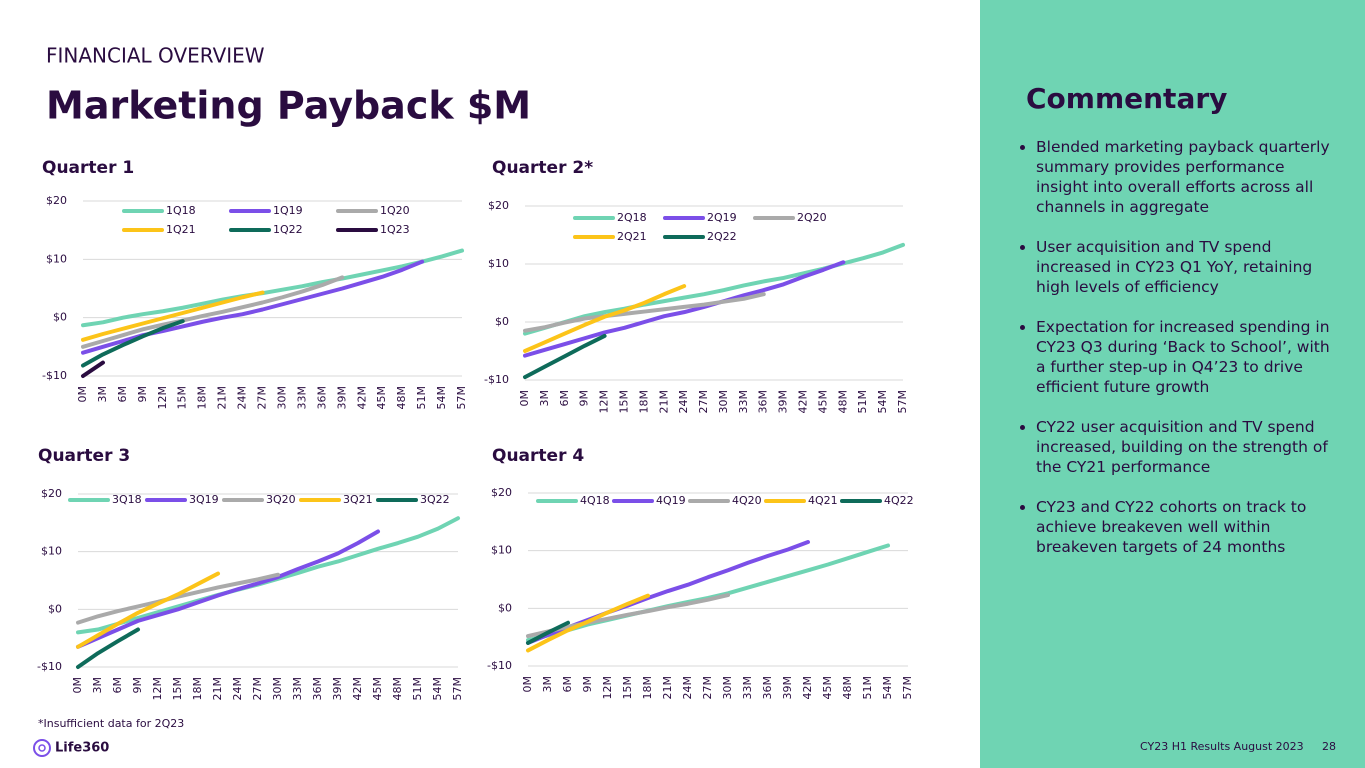 The height and width of the screenshot is (768, 1365). I want to click on legend-label: 3Q18, so click(127, 499).